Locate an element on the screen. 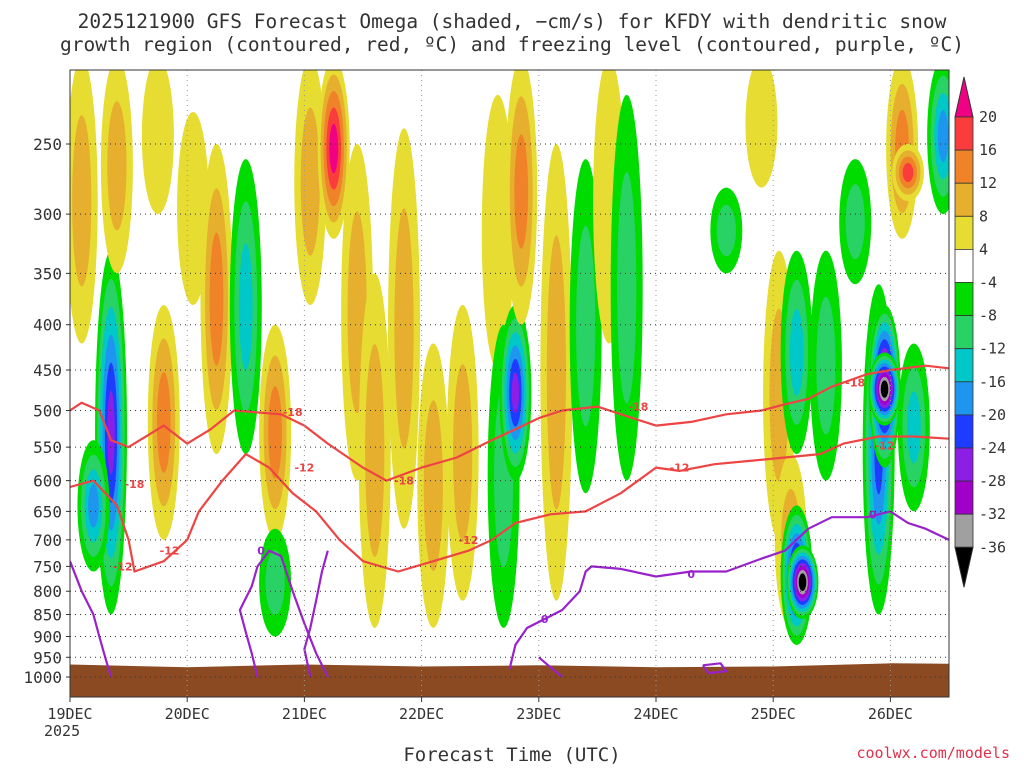 The width and height of the screenshot is (1024, 768). y-tick-label: 350 is located at coordinates (47, 273).